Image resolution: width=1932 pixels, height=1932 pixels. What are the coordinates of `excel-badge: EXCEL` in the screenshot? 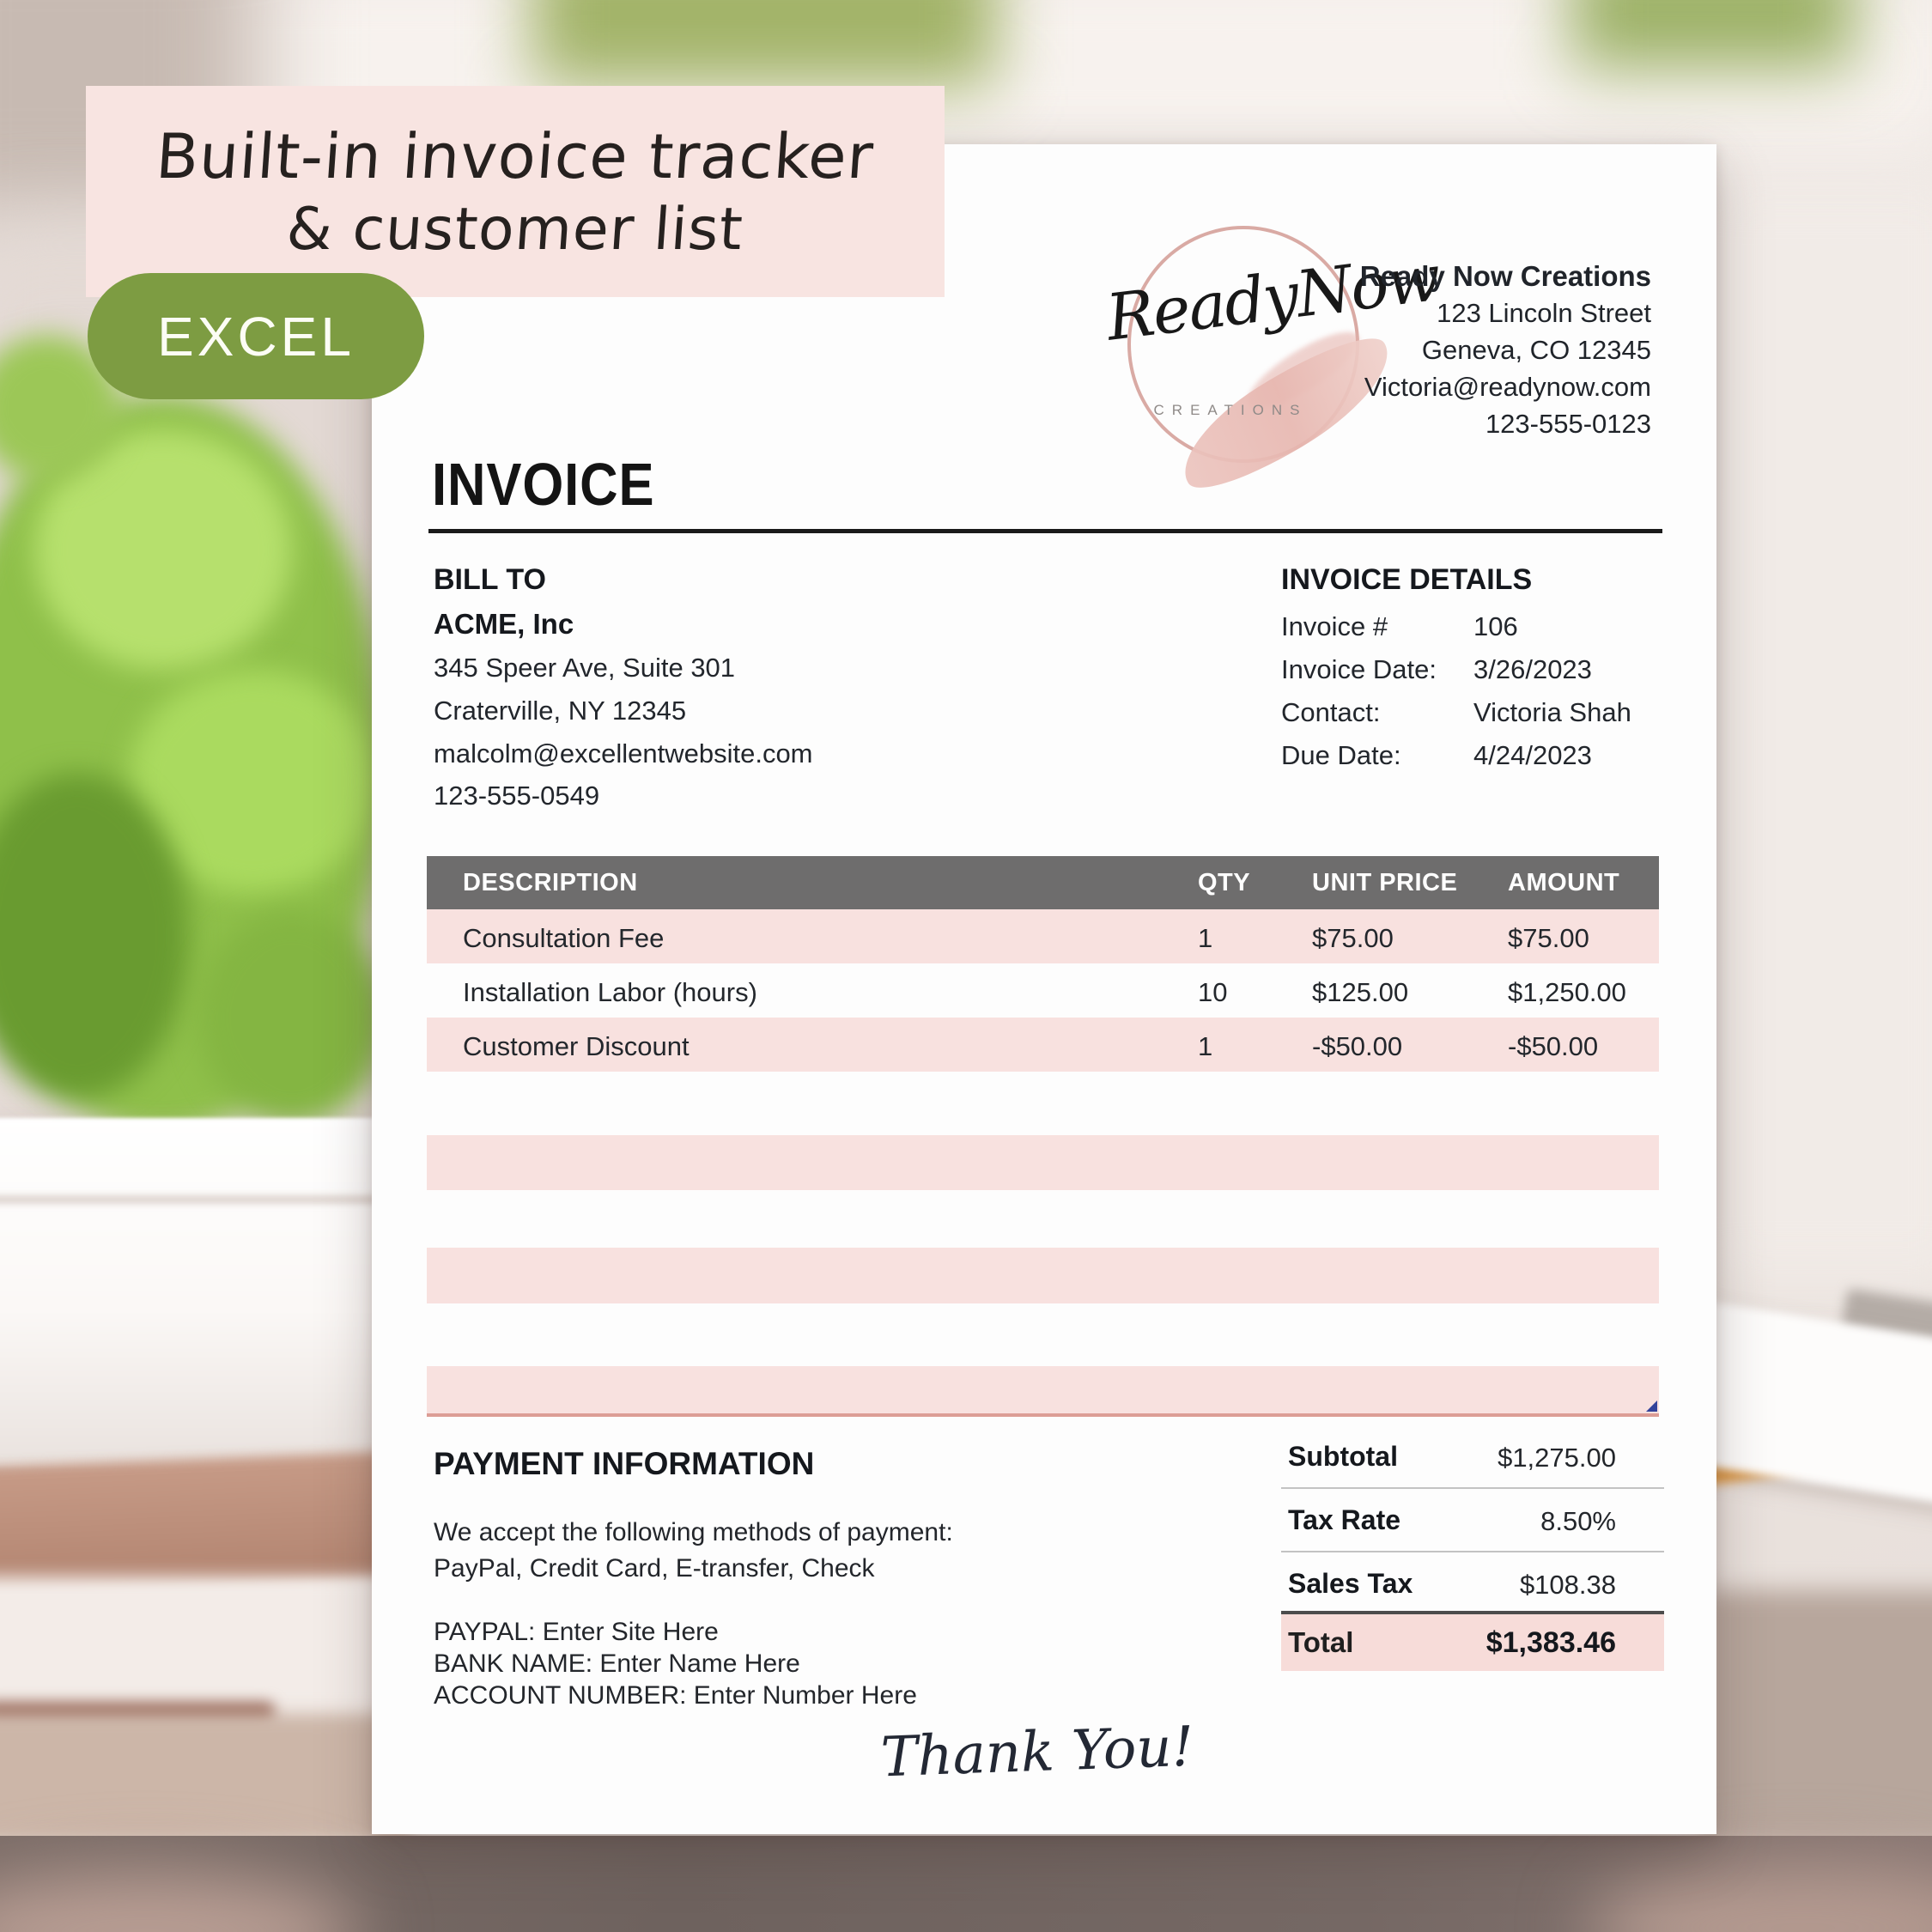 It's located at (256, 336).